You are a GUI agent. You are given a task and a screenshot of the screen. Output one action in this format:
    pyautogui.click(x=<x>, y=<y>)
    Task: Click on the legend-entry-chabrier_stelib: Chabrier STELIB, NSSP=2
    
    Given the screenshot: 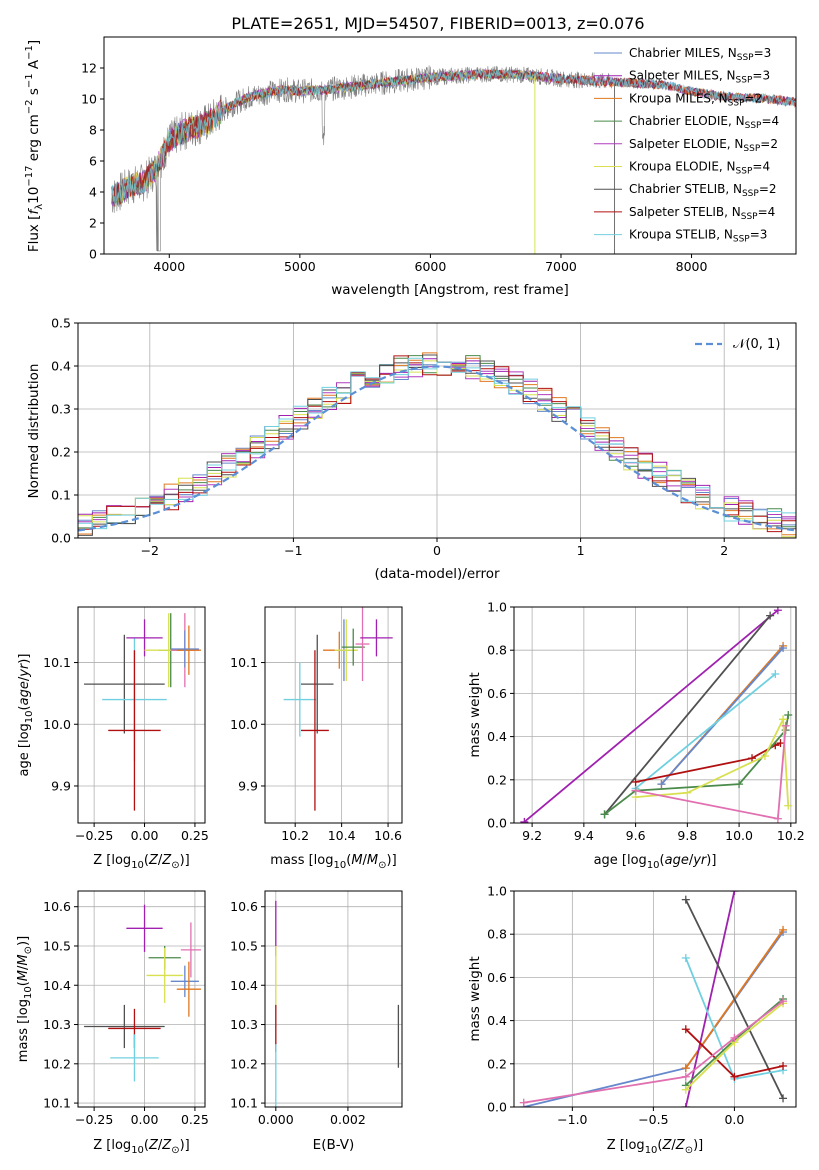 What is the action you would take?
    pyautogui.click(x=703, y=190)
    